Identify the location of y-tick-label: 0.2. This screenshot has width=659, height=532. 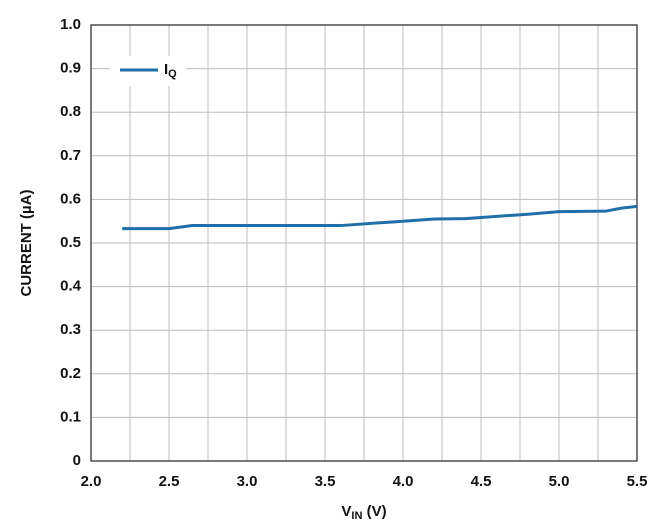
(70, 373).